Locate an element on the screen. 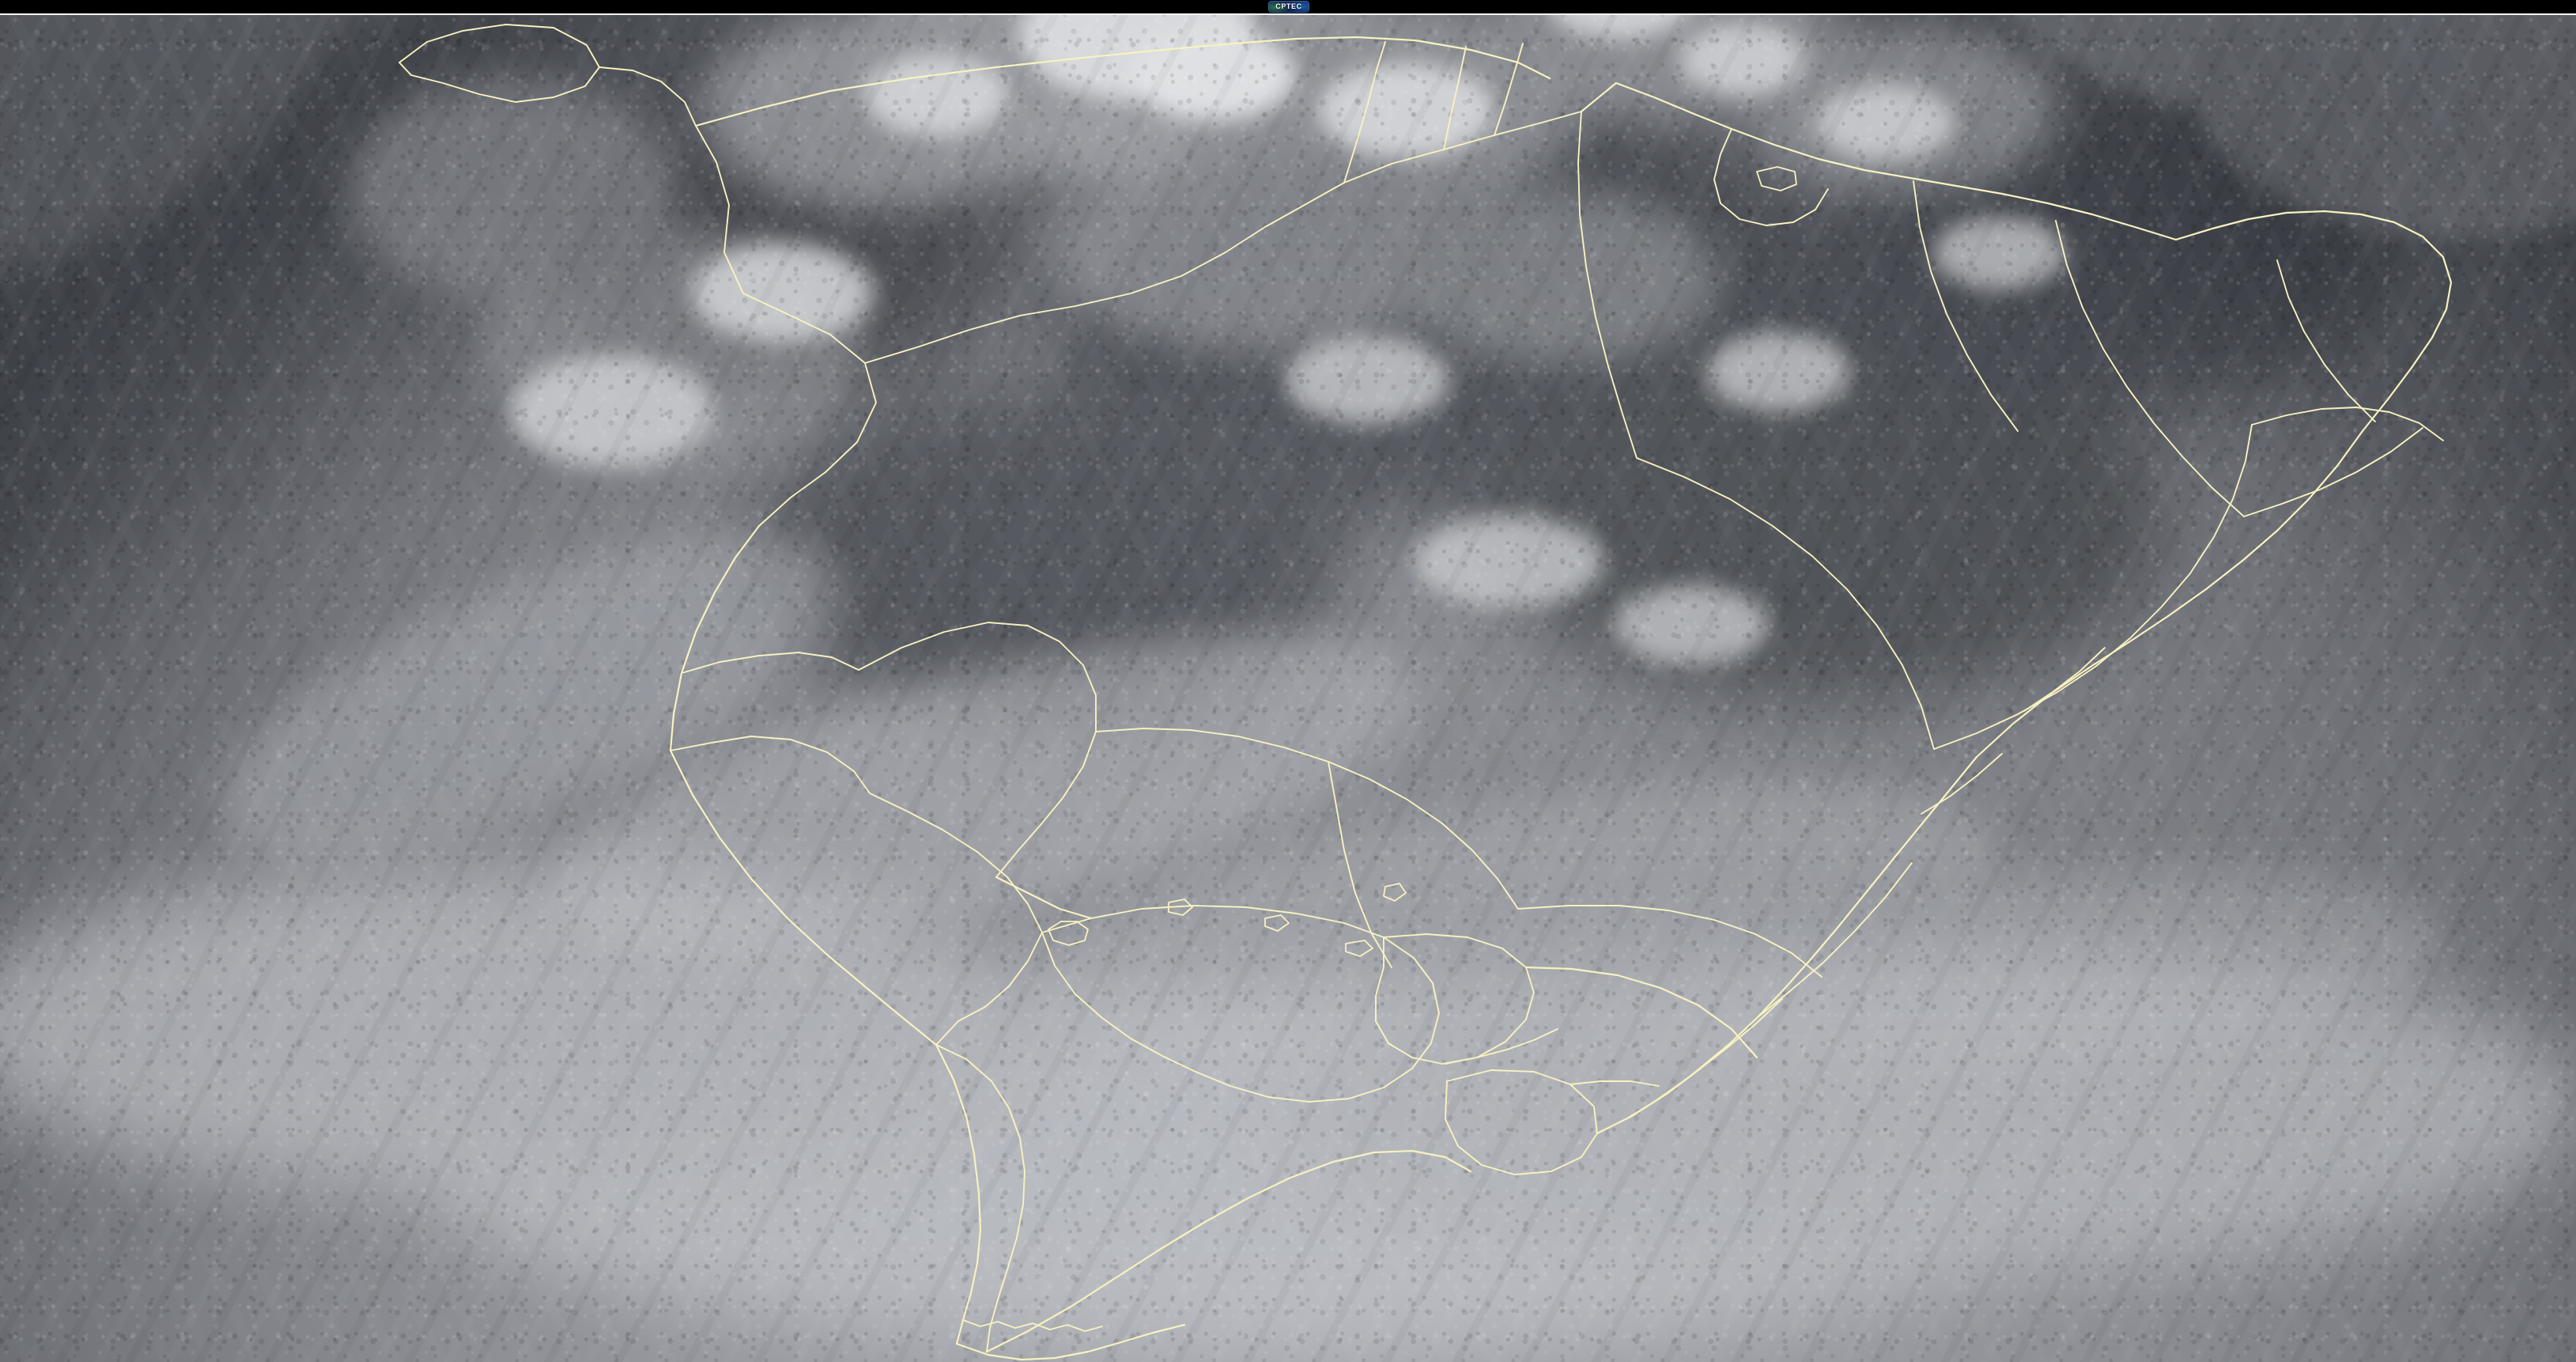  cptec-logo-icon: CPTEC is located at coordinates (1288, 7).